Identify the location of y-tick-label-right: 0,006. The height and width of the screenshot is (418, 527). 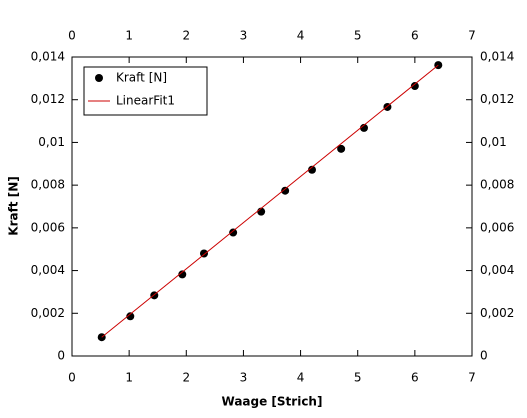
(497, 227).